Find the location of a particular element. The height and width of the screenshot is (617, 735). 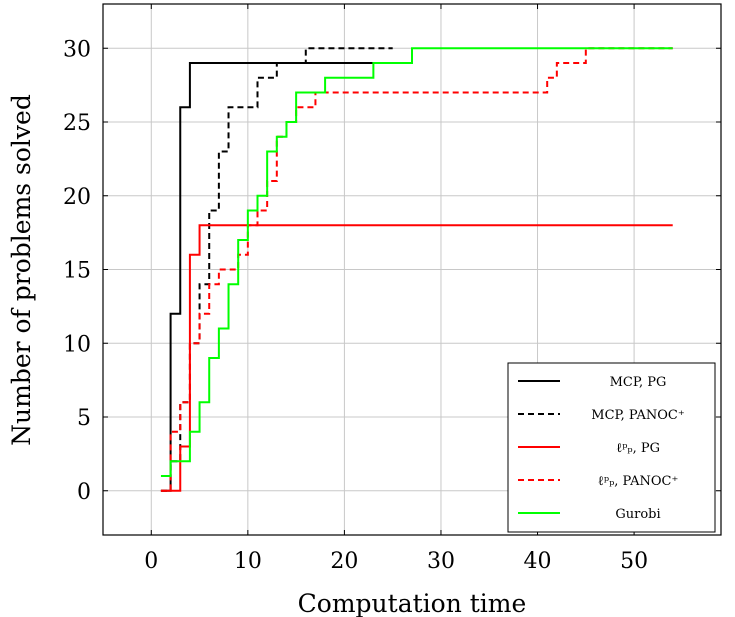

legend-label: Gurobi is located at coordinates (637, 514).